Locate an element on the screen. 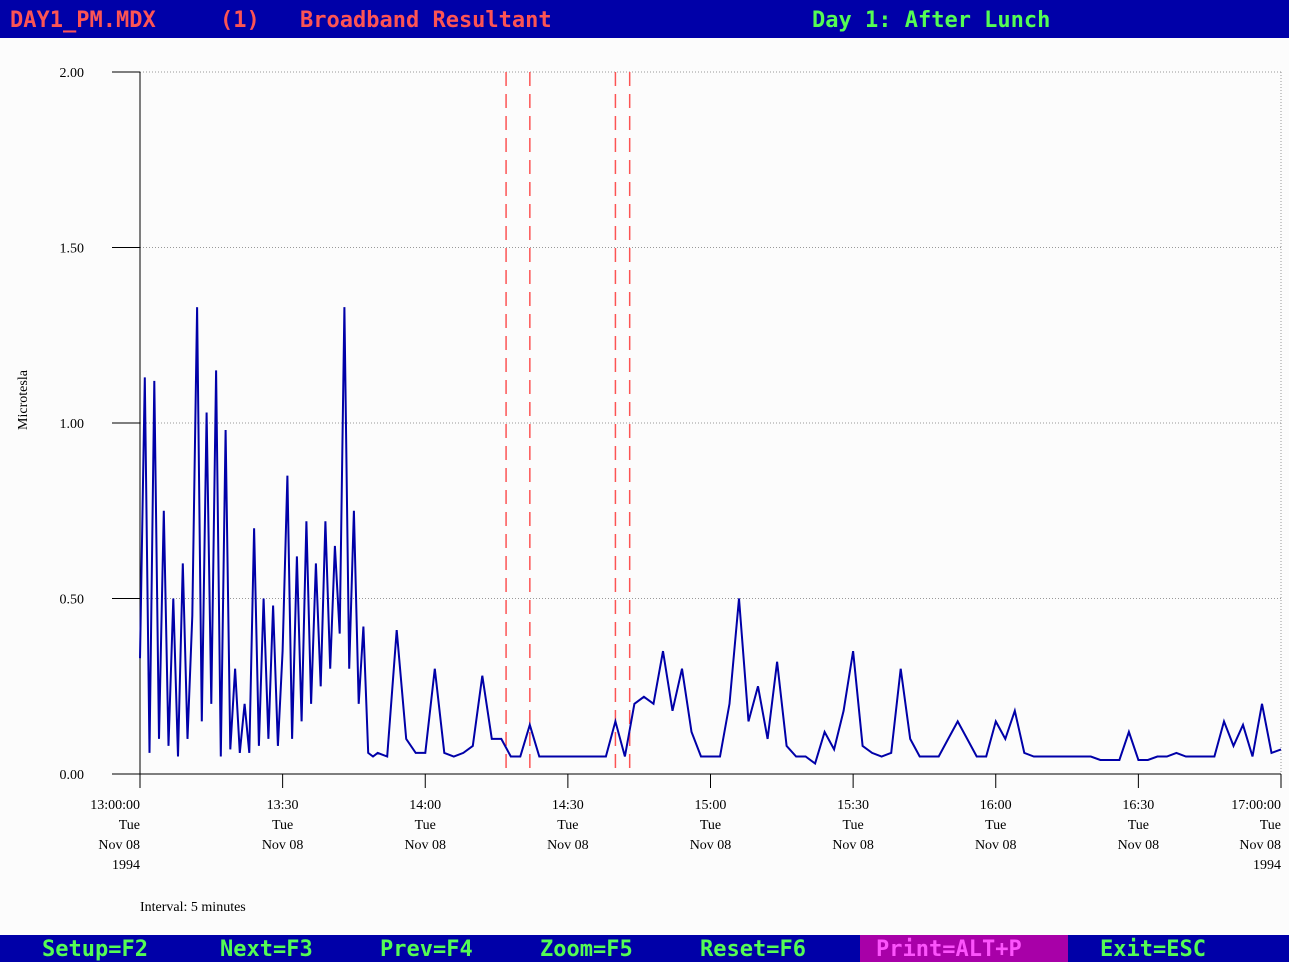  measure: Broadband Resultant is located at coordinates (426, 20).